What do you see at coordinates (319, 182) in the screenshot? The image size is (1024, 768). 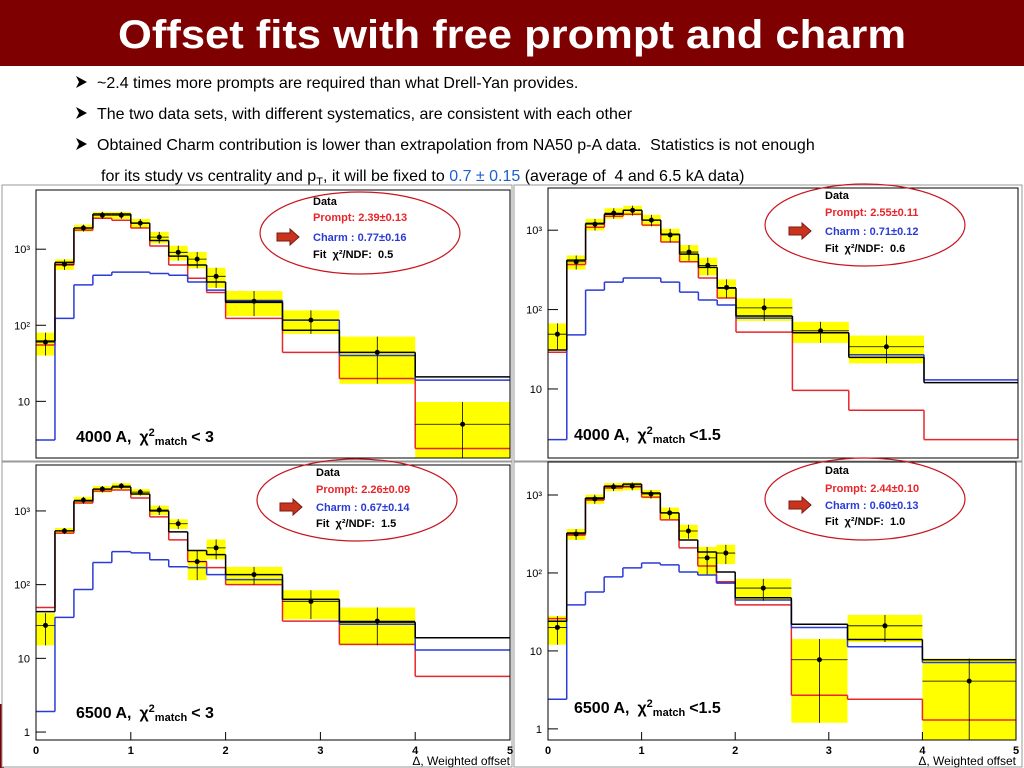 I see `subscript: T` at bounding box center [319, 182].